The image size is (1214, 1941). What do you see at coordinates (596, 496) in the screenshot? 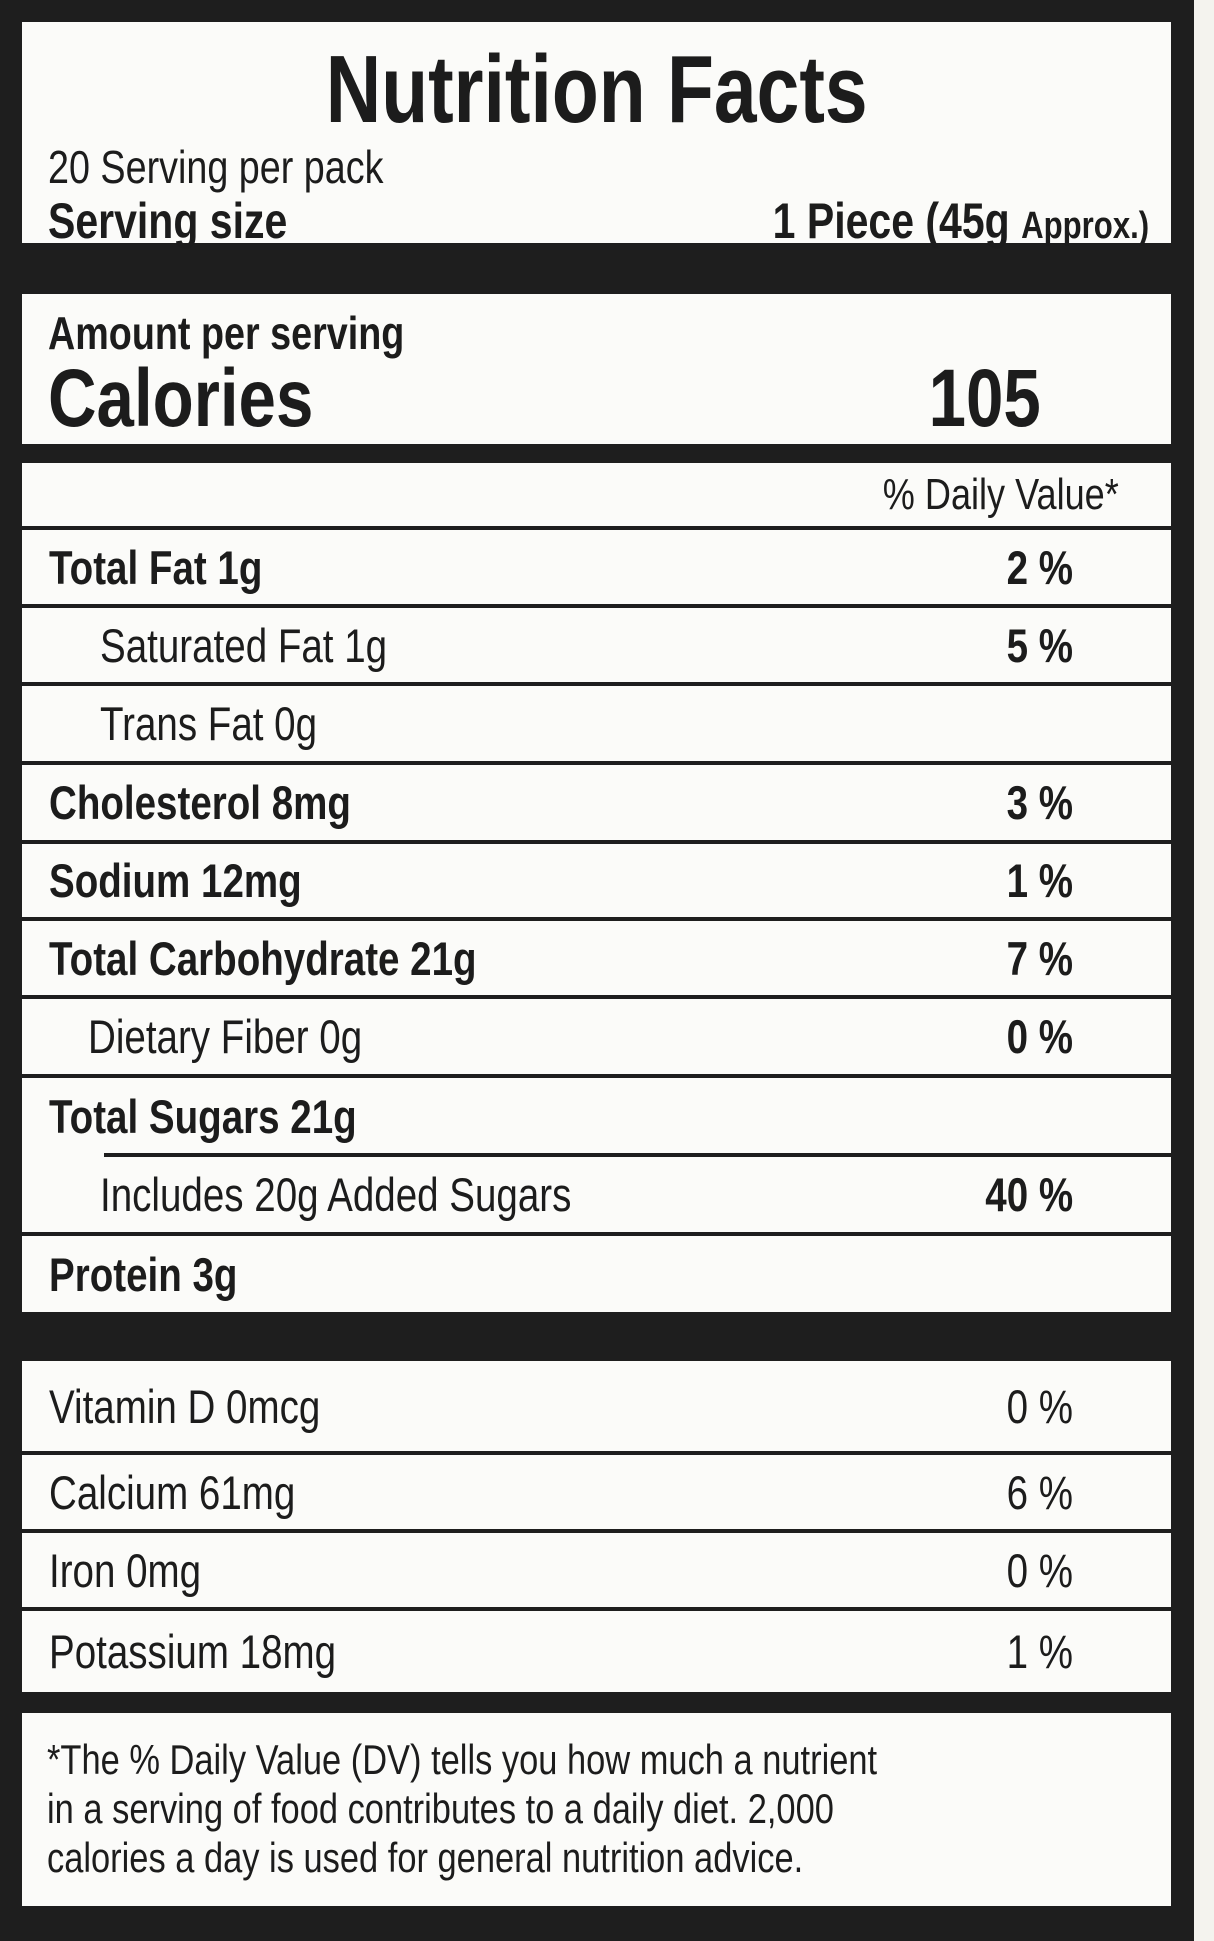
I see `daily-value-header: % Daily Value*` at bounding box center [596, 496].